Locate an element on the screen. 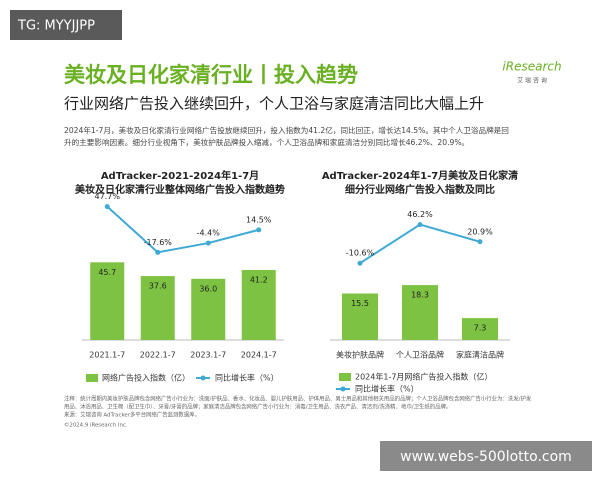 This screenshot has height=480, width=600. watermark: TG: MYYJJPP is located at coordinates (56, 26).